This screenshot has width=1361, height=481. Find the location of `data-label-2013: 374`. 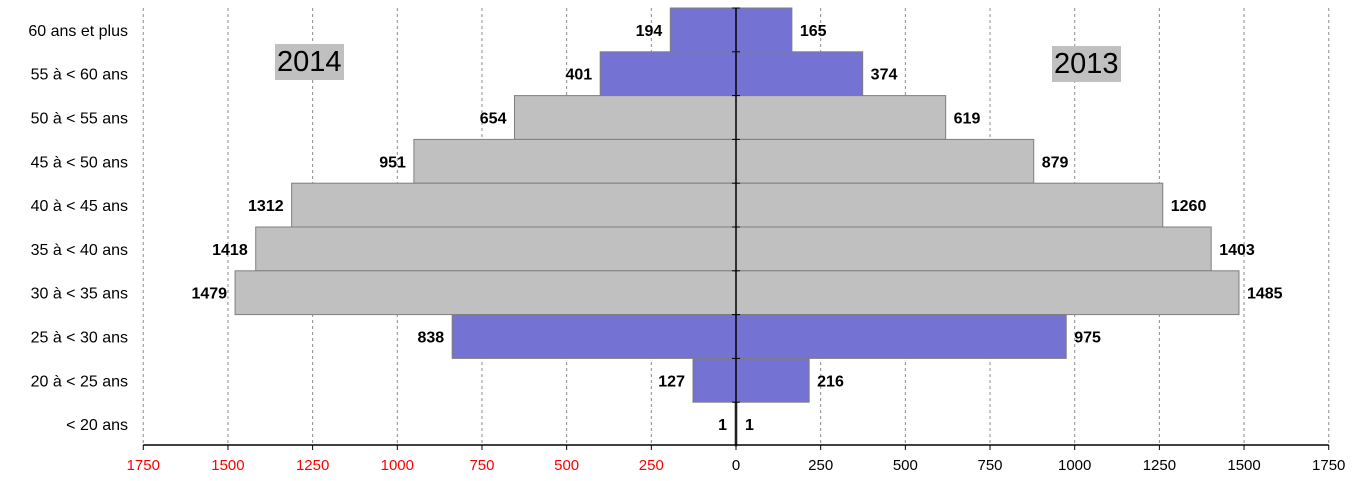

data-label-2013: 374 is located at coordinates (884, 75).